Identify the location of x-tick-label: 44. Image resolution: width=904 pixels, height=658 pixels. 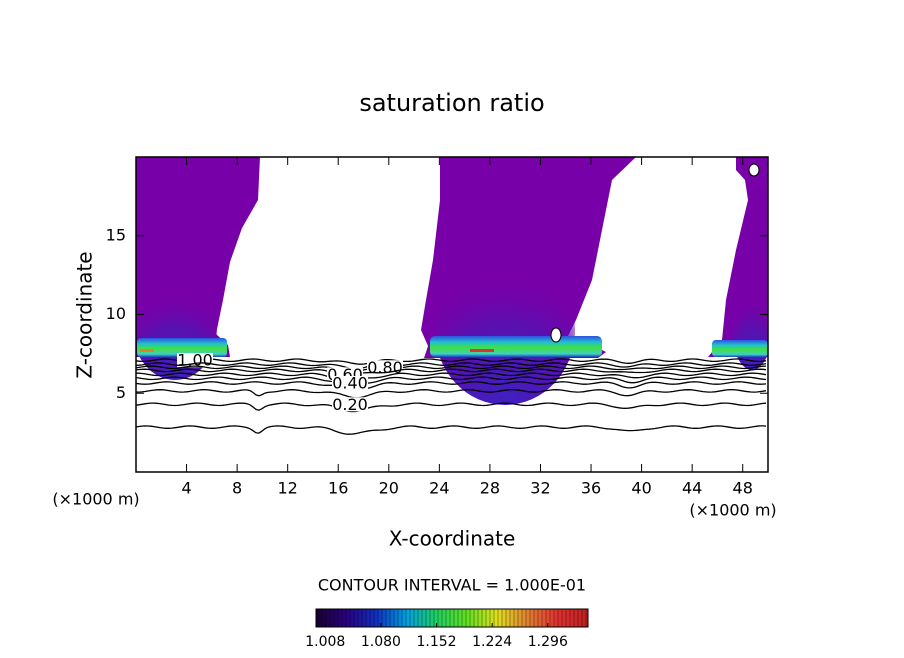
(692, 488).